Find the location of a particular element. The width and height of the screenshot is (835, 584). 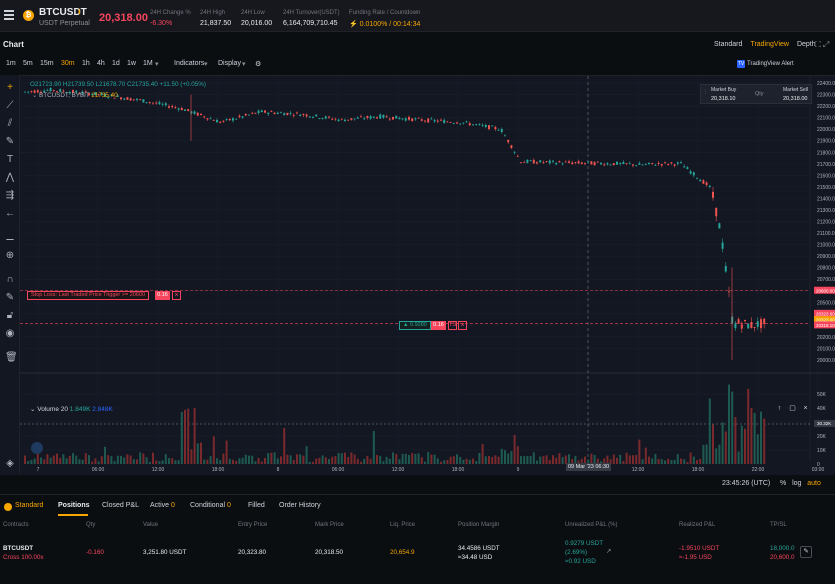

market-buy-label: Market Buy is located at coordinates (724, 90).